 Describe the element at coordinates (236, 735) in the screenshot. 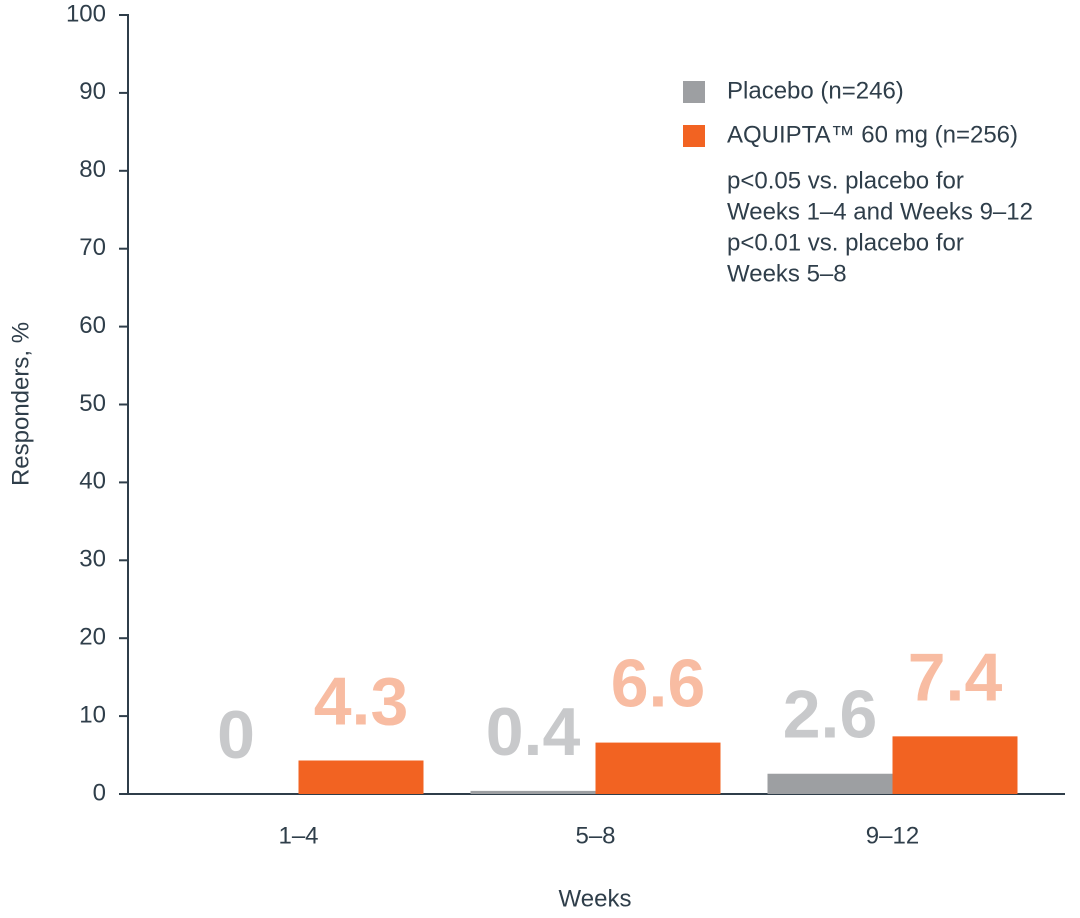

I see `value-label: 0` at that location.